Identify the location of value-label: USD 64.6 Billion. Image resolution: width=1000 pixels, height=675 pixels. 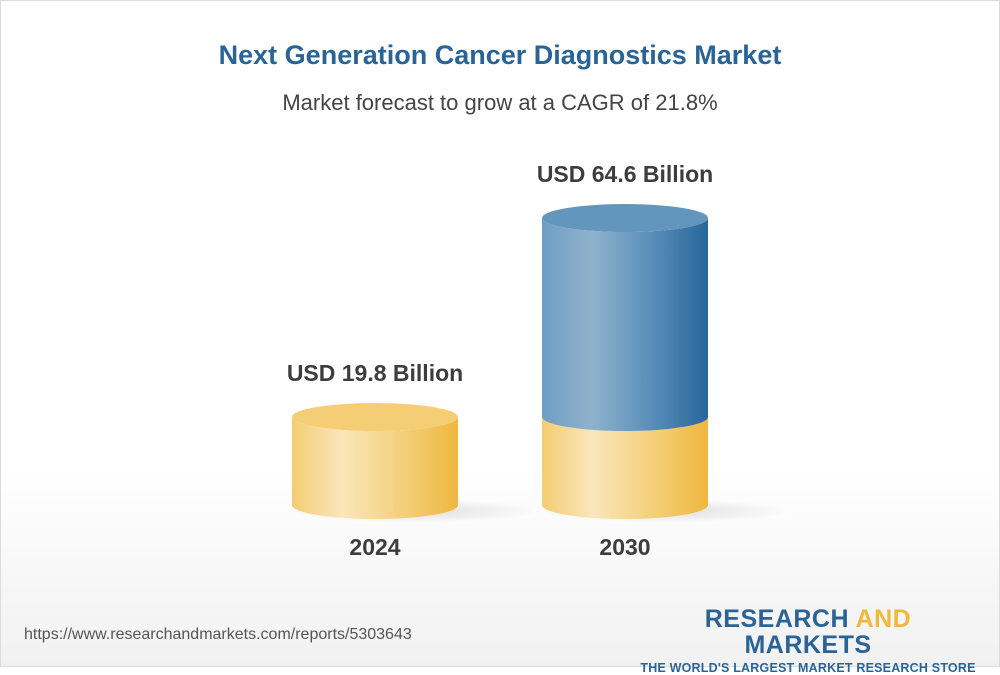
(625, 174).